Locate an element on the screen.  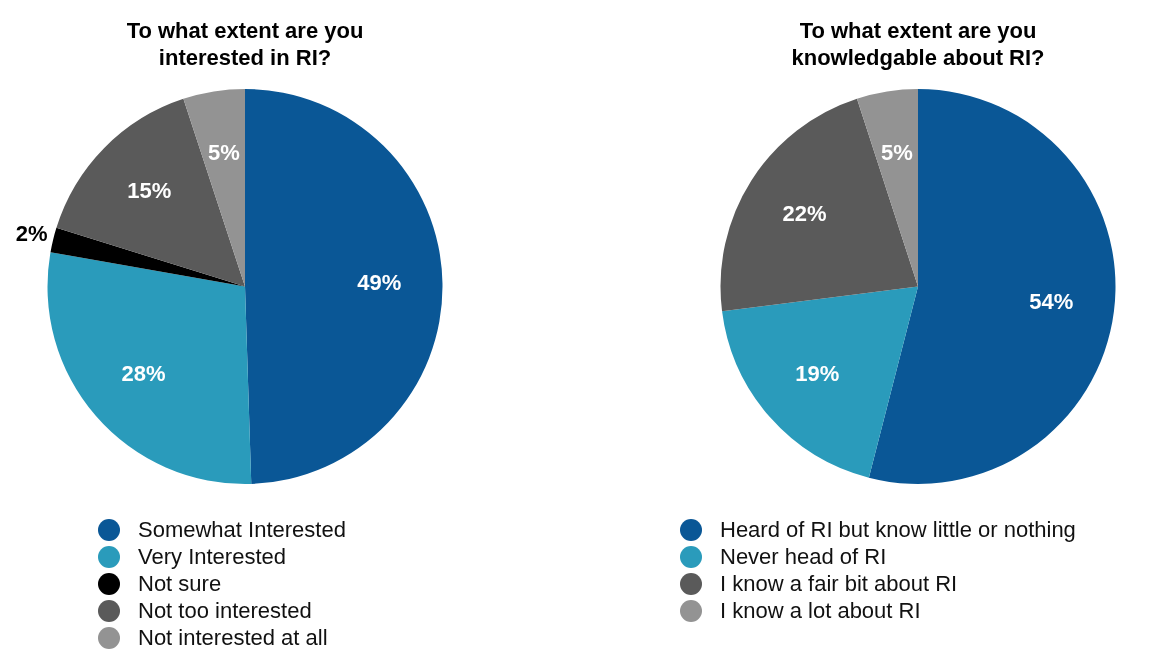
chart-title: To what extent are you interested in RI? is located at coordinates (245, 44).